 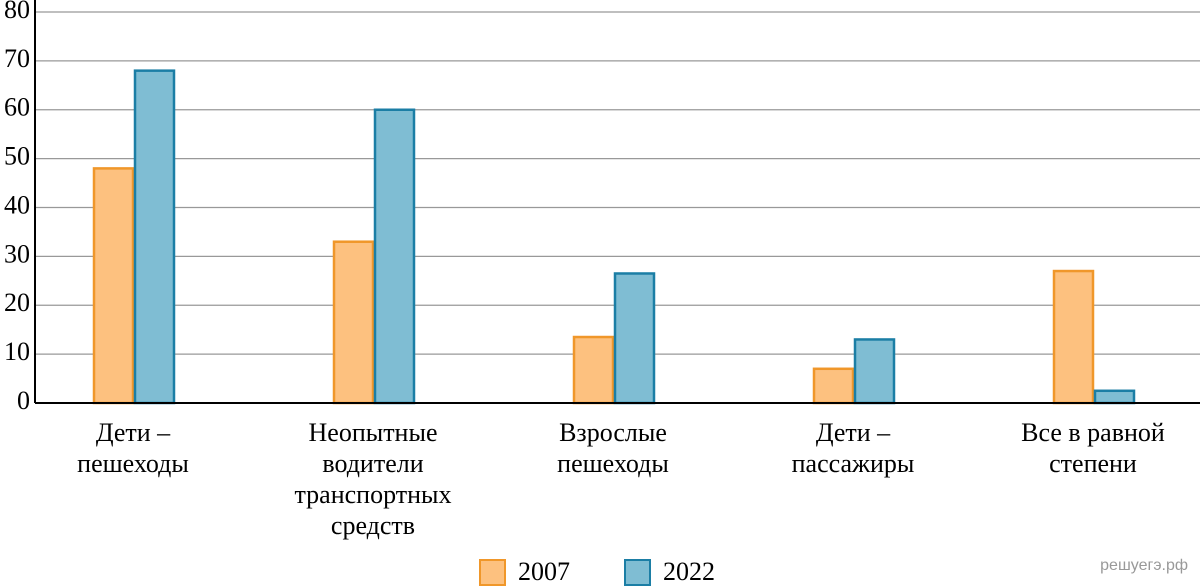 I want to click on y-tick-label: 70, so click(x=17, y=58).